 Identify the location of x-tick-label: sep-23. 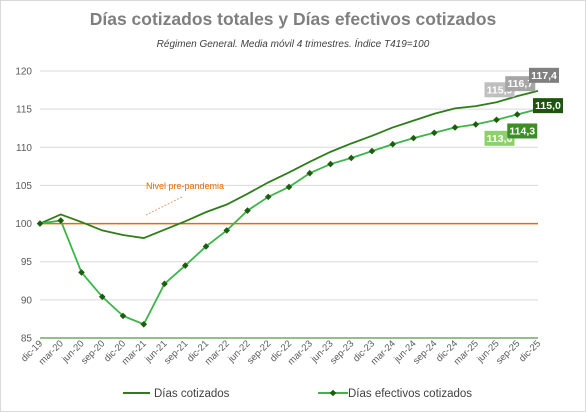
(342, 352).